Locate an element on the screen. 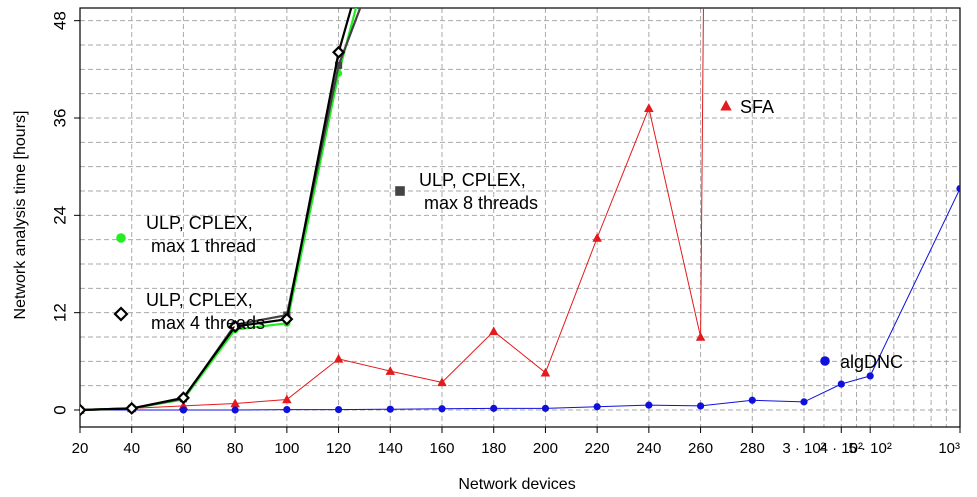  x-tick-label: 60 is located at coordinates (183, 448).